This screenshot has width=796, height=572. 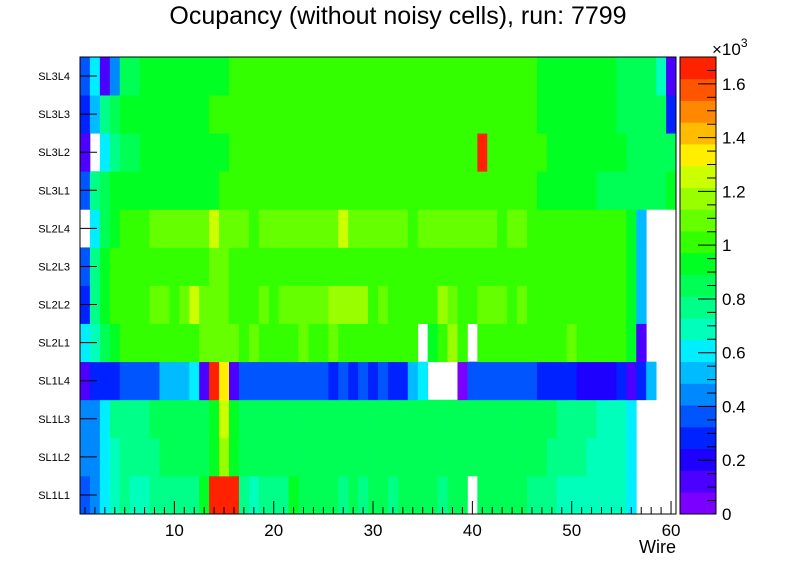 What do you see at coordinates (657, 547) in the screenshot?
I see `x-axis-label: Wire` at bounding box center [657, 547].